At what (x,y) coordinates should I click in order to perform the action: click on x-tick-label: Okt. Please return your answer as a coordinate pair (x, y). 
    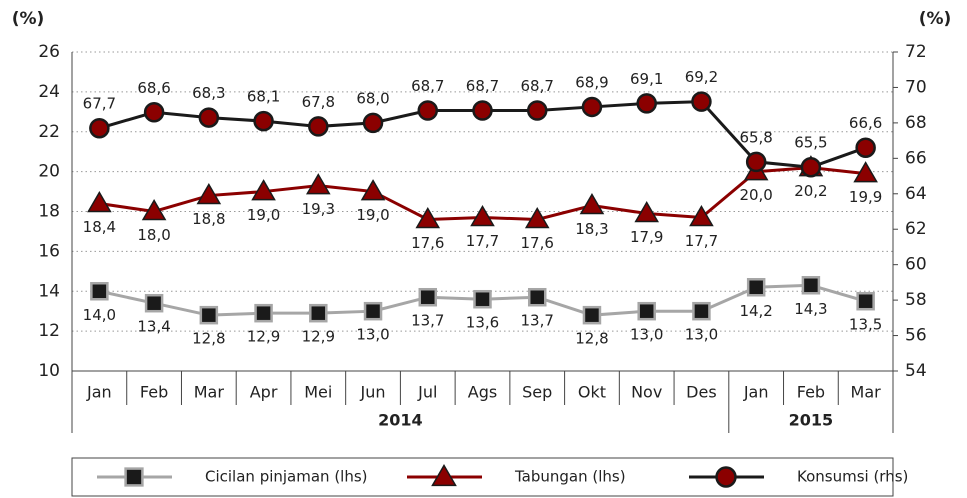
    Looking at the image, I should click on (592, 392).